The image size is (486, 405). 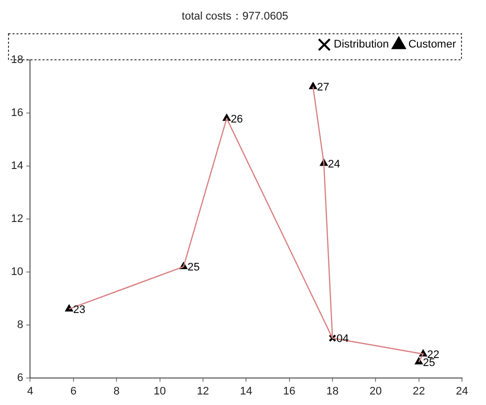 I want to click on annotation: 24, so click(x=334, y=164).